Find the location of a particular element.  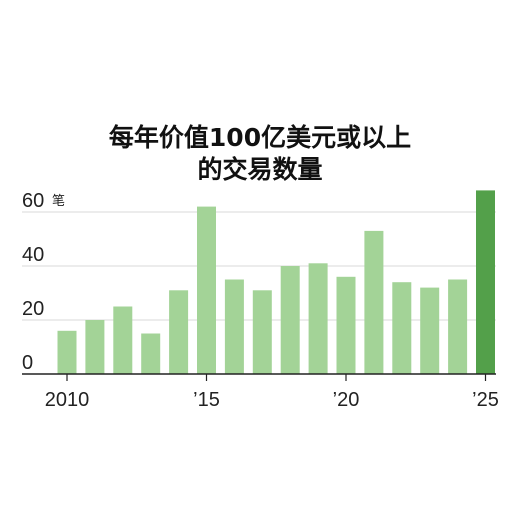

bar-2012 is located at coordinates (123, 340).